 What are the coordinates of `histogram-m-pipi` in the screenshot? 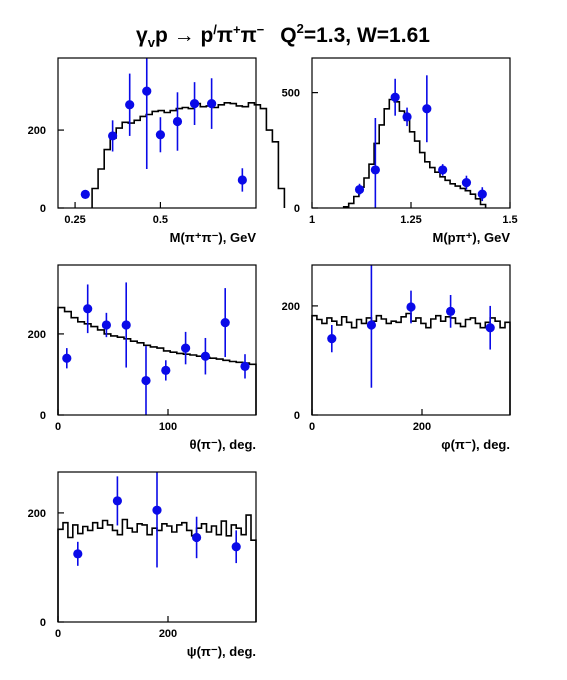 It's located at (188, 155).